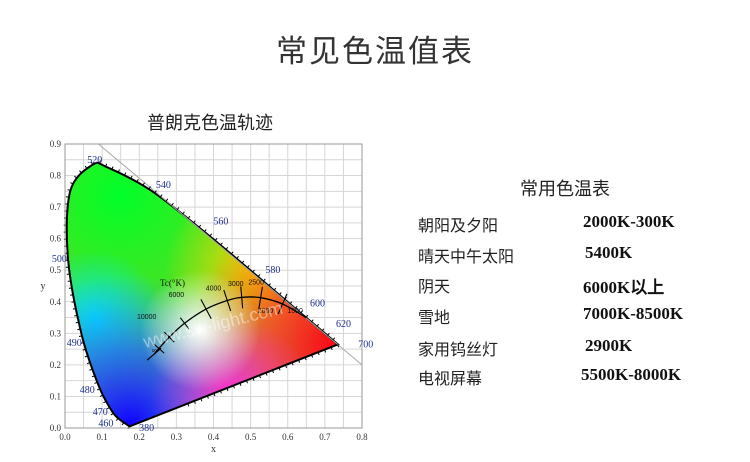  I want to click on row-label: 晴天中午太阳, so click(466, 256).